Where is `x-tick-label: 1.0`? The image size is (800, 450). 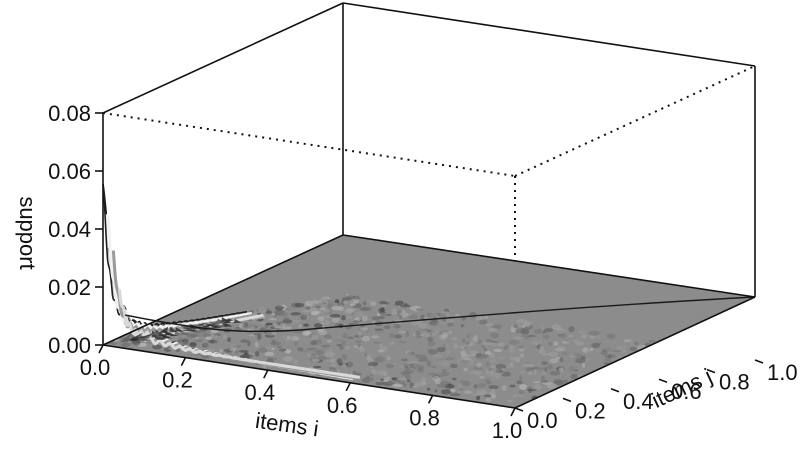
x-tick-label: 1.0 is located at coordinates (507, 430).